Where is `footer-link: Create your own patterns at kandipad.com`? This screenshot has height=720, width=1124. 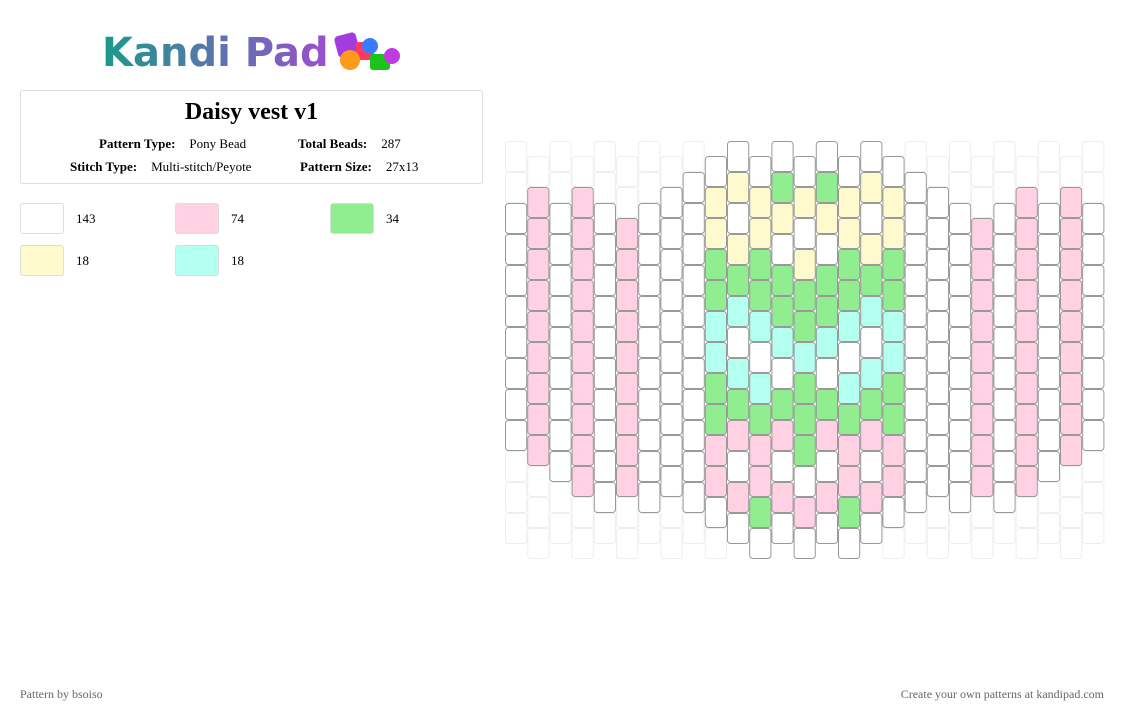 footer-link: Create your own patterns at kandipad.com is located at coordinates (1002, 694).